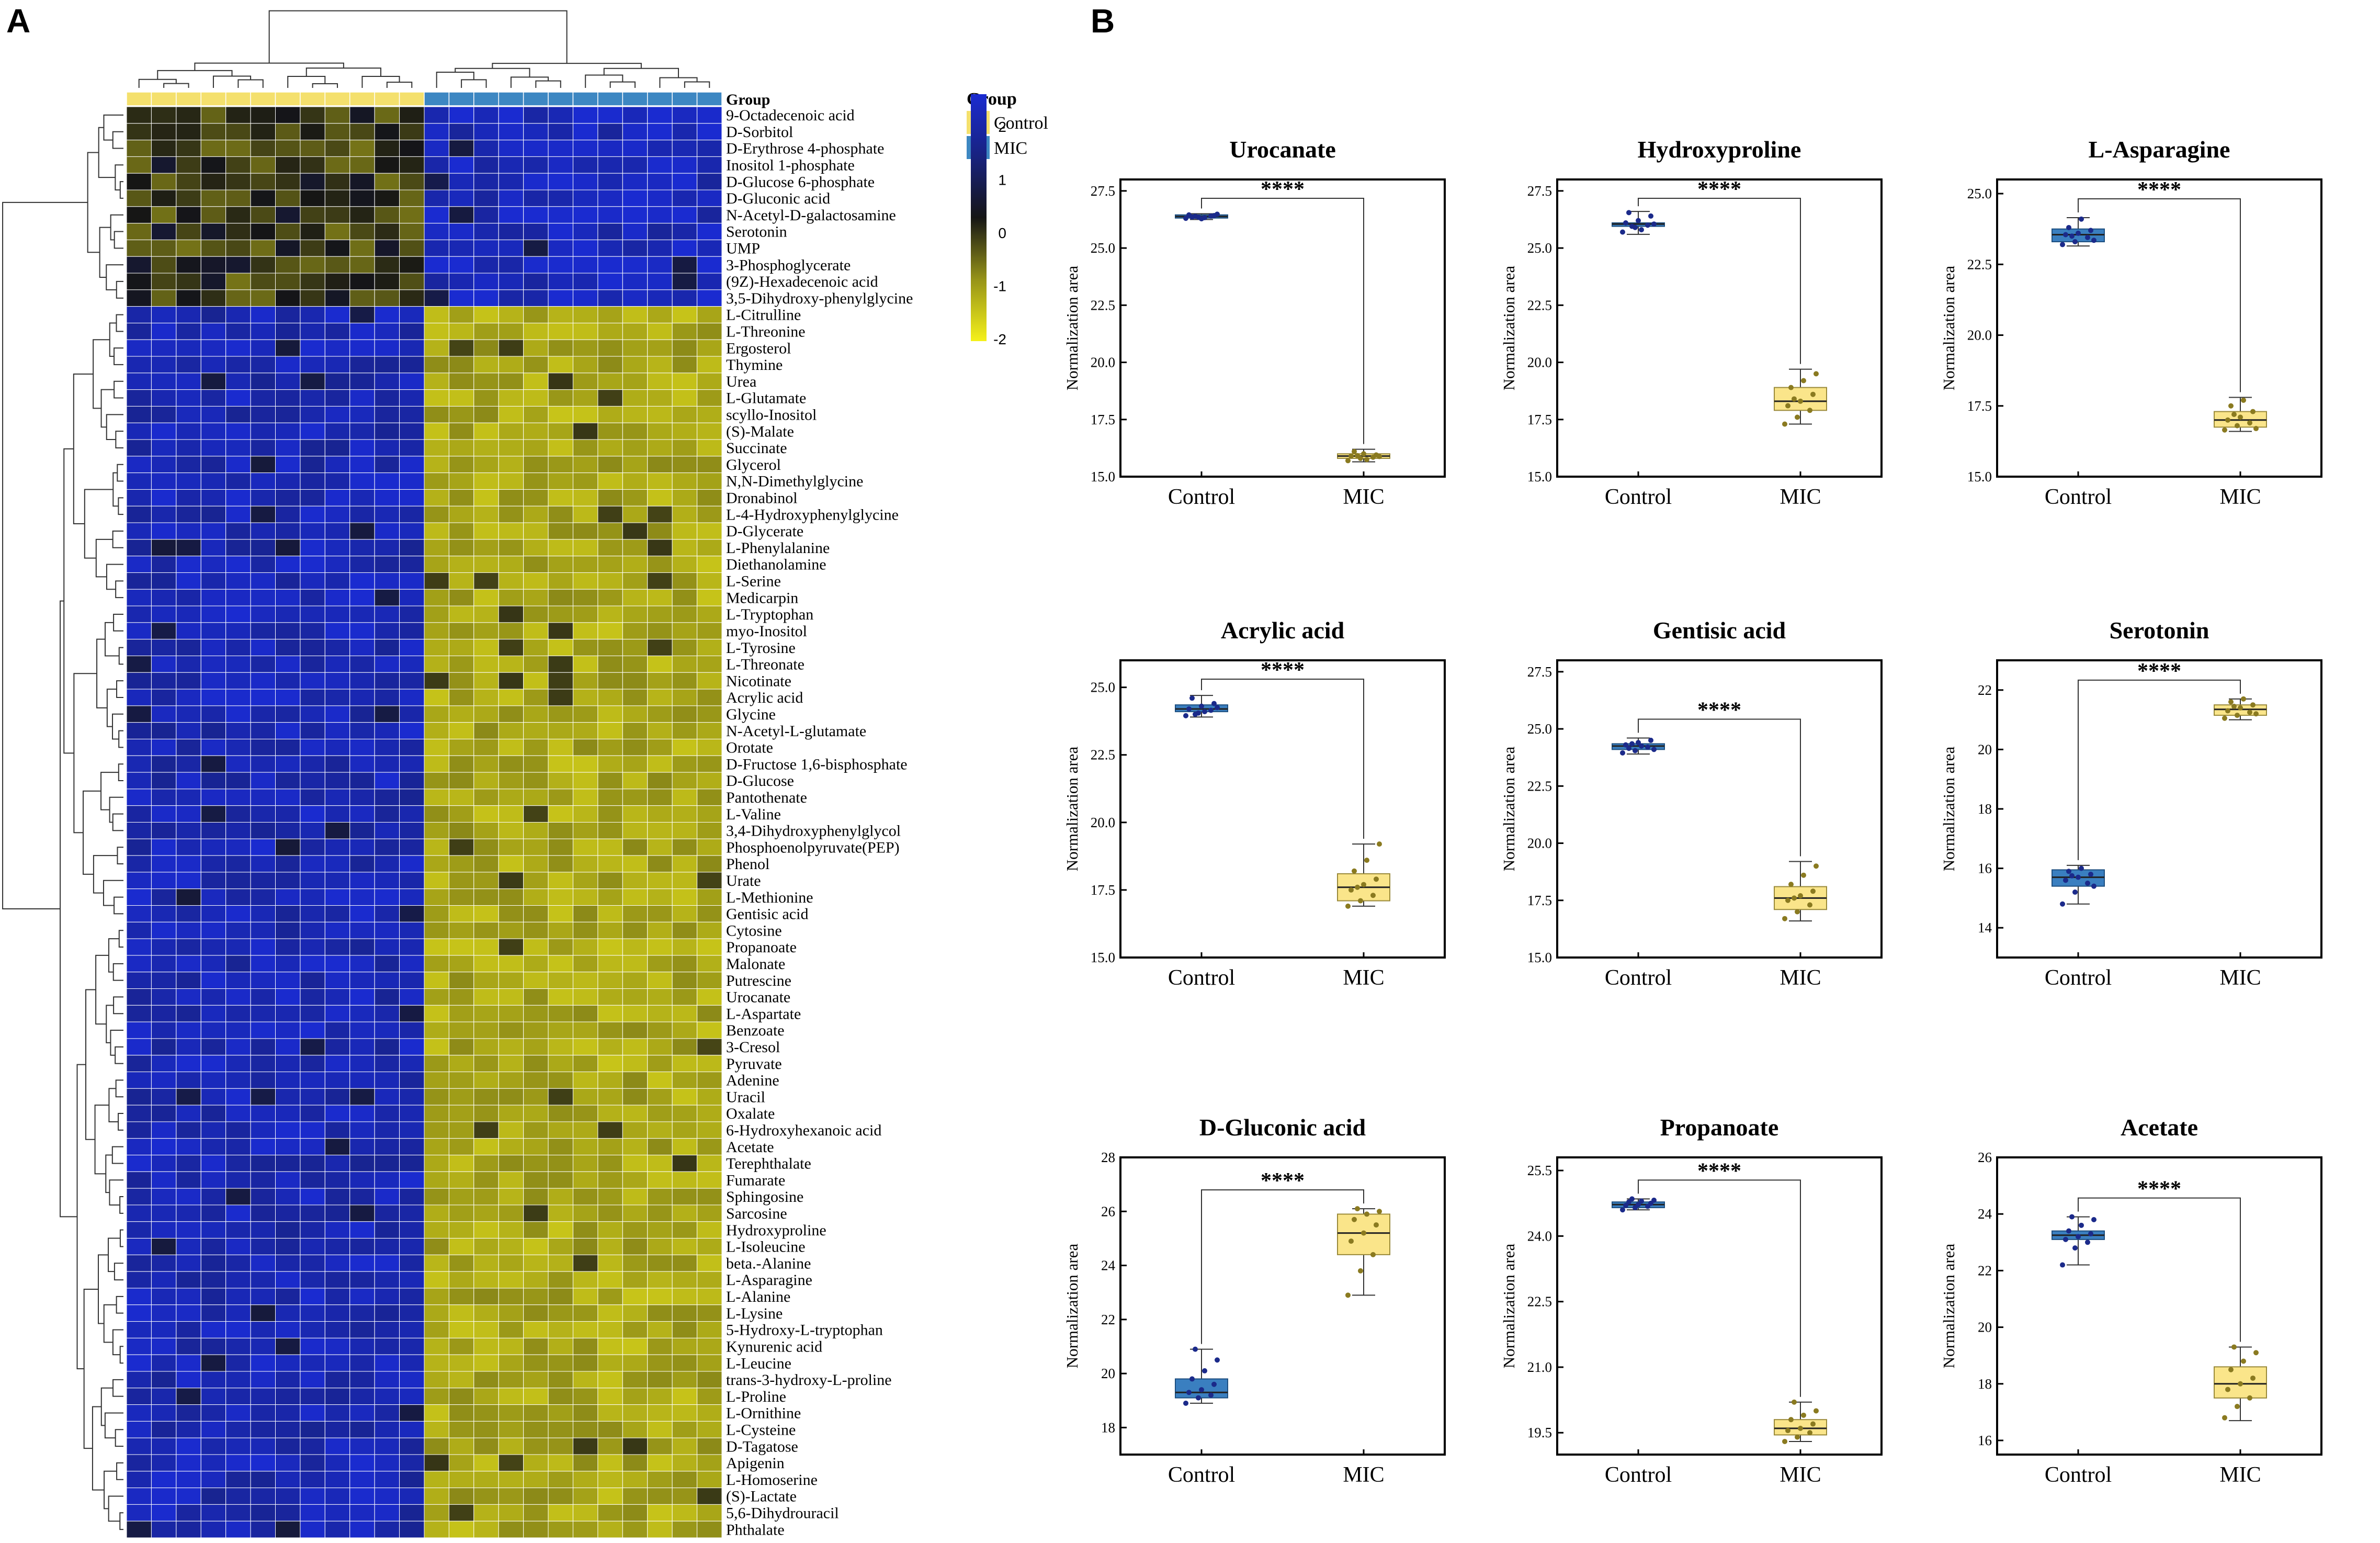  I want to click on y-axis-label: Normalization area, so click(1949, 1306).